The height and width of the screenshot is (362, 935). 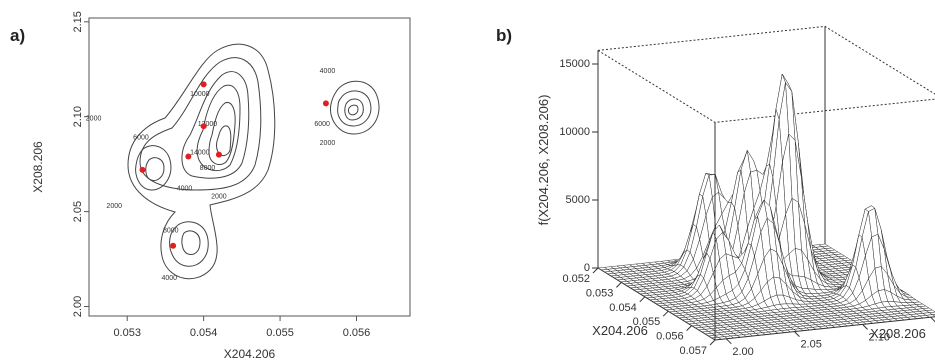 I want to click on contour-value-label: 14000, so click(x=200, y=153).